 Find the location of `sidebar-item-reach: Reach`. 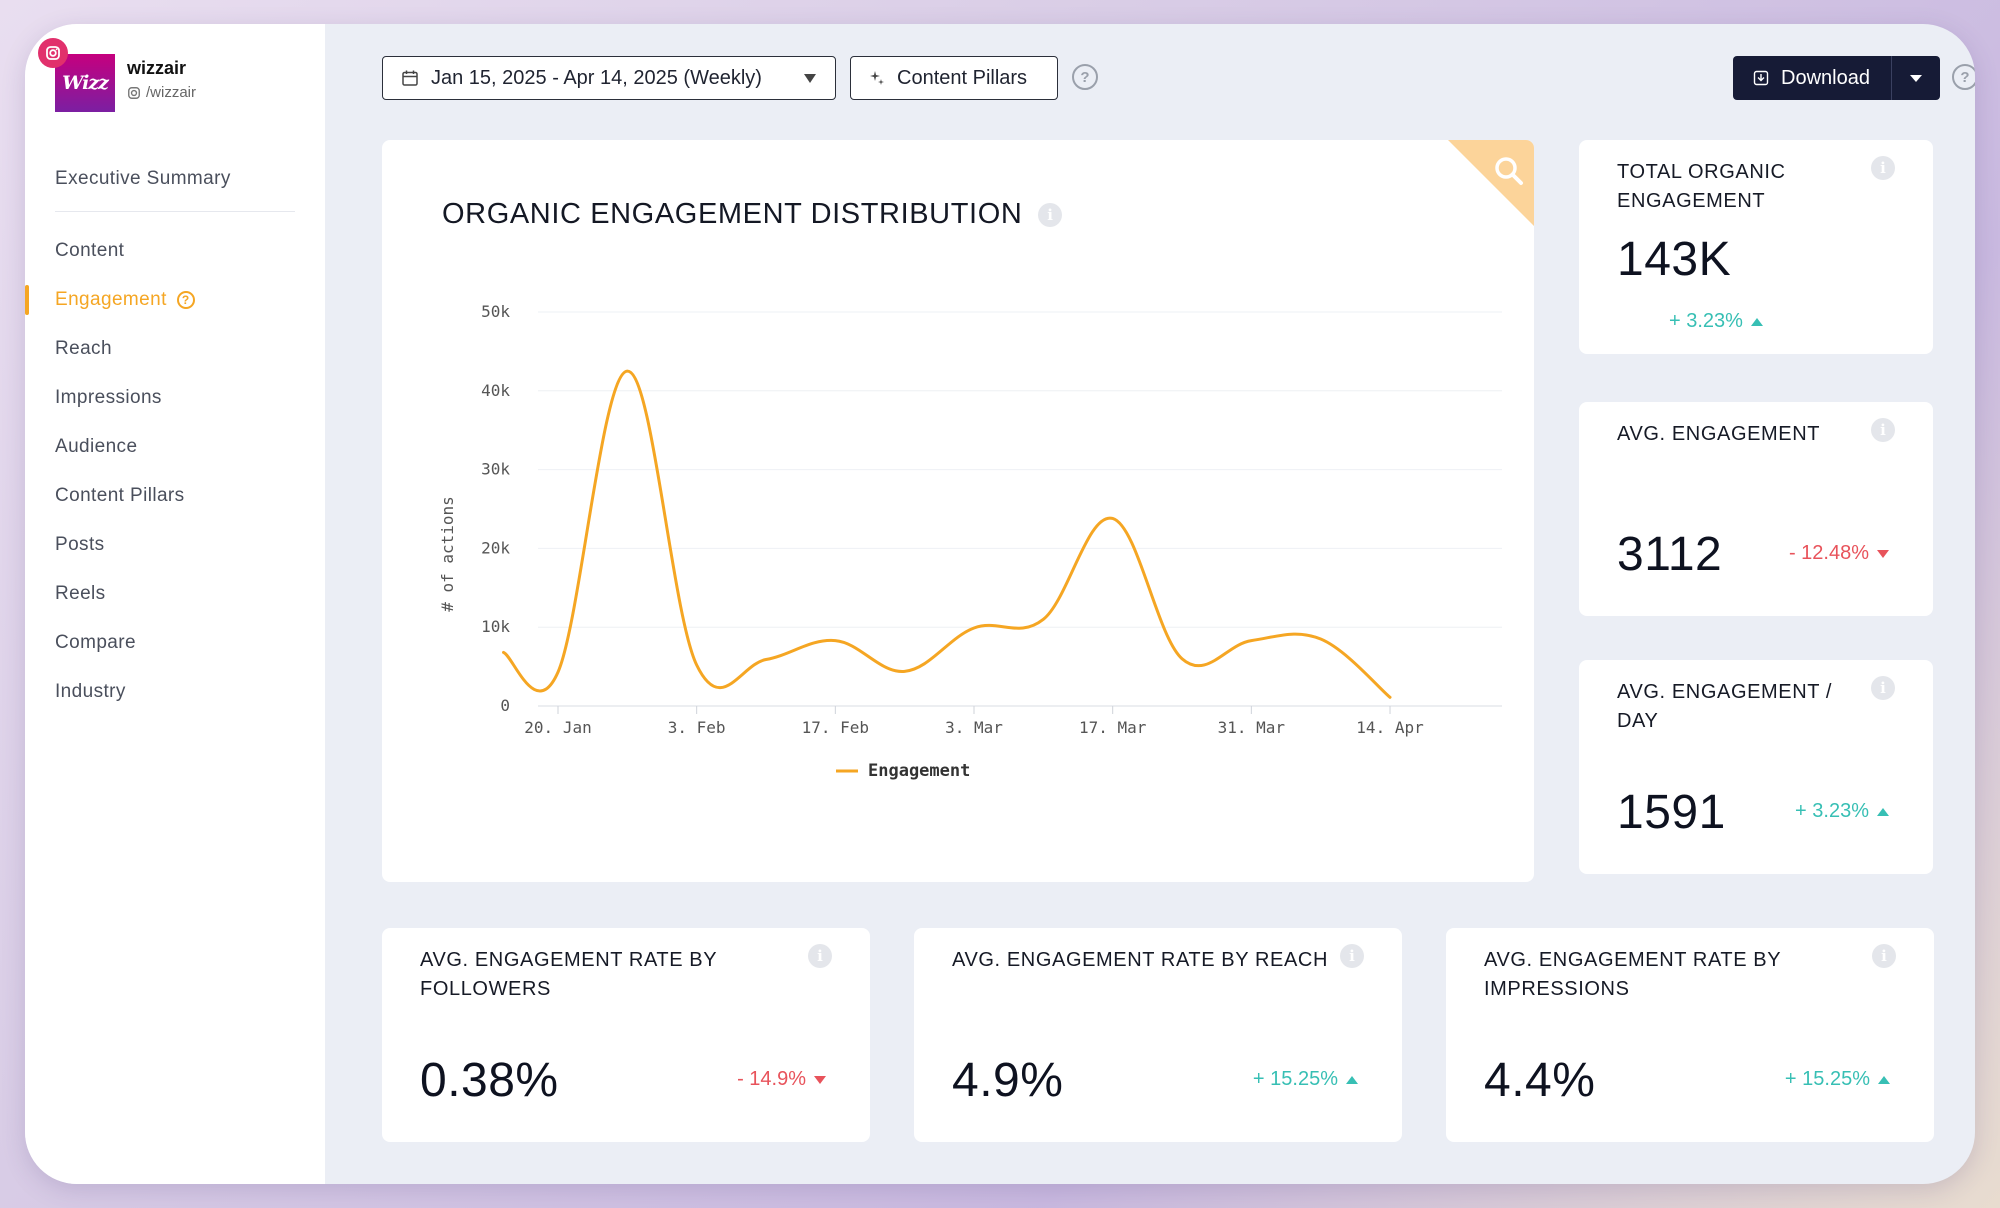

sidebar-item-reach: Reach is located at coordinates (175, 348).